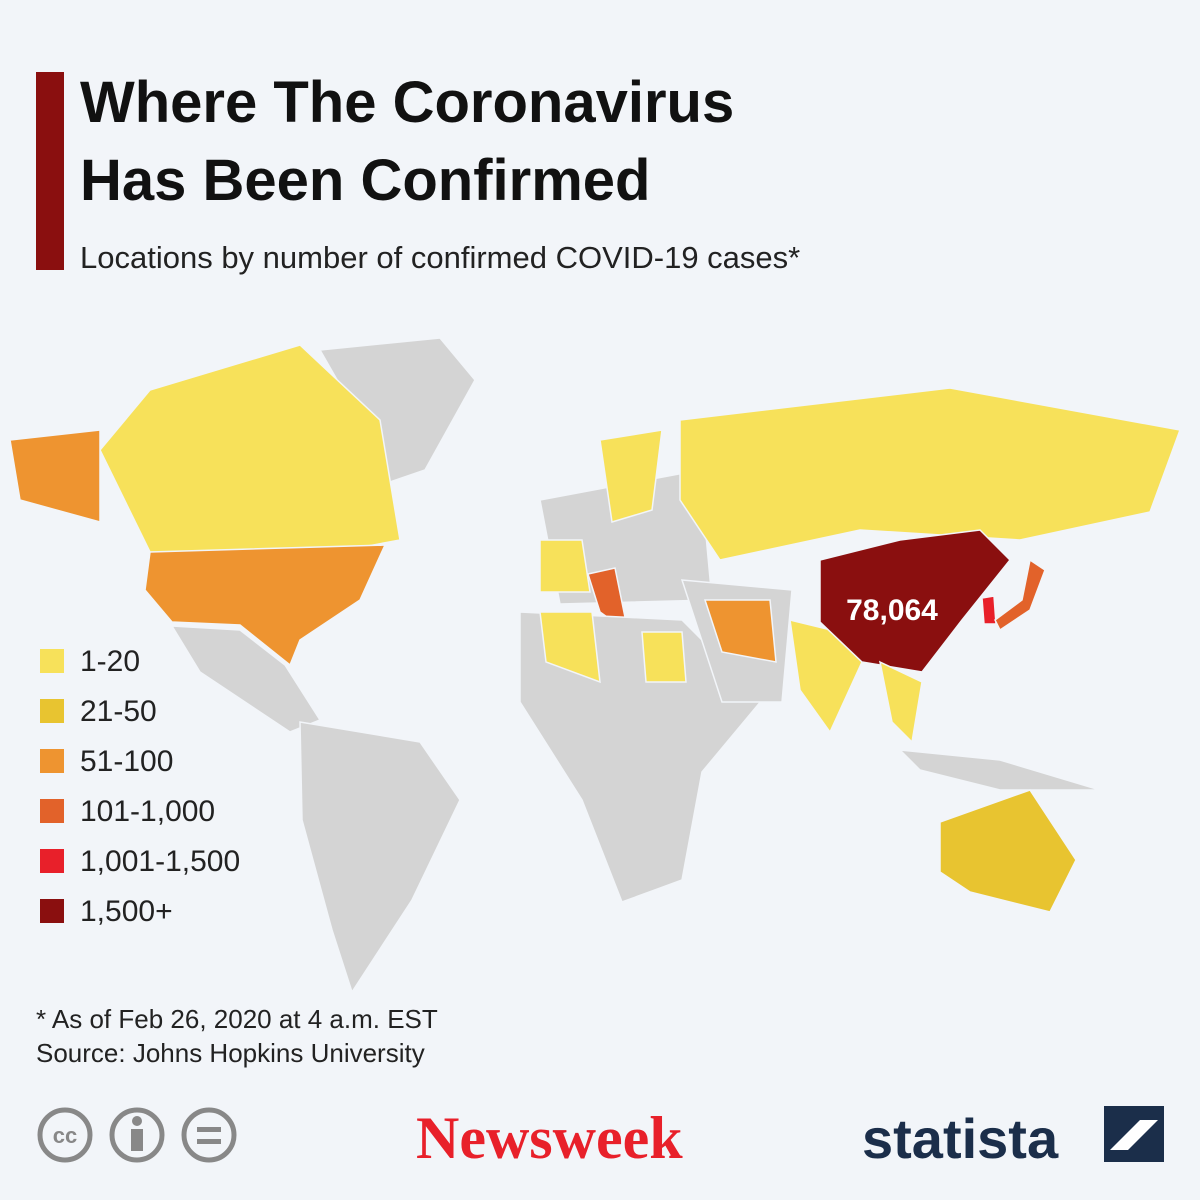  Describe the element at coordinates (407, 102) in the screenshot. I see `title-line: Where The Coronavirus` at that location.